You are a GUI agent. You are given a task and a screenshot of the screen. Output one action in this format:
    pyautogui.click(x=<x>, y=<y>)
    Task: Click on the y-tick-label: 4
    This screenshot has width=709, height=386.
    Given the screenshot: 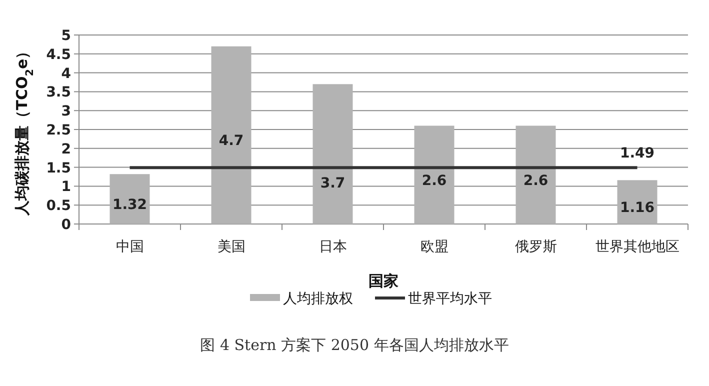 What is the action you would take?
    pyautogui.click(x=66, y=74)
    